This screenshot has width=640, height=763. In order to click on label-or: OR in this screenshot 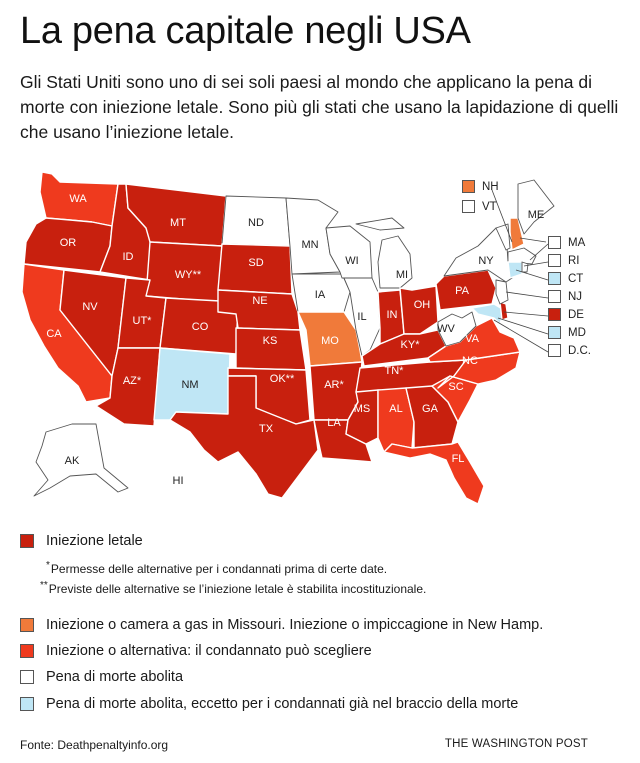, I will do `click(68, 243)`.